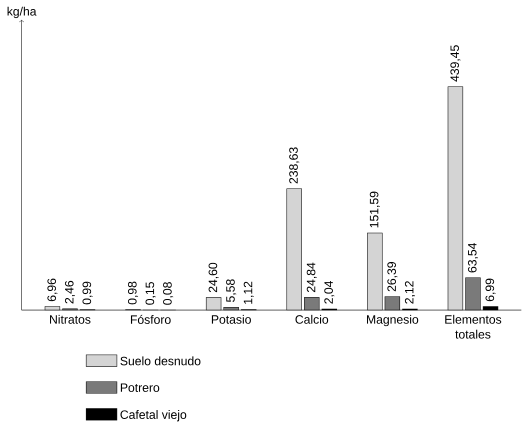 The width and height of the screenshot is (527, 432). What do you see at coordinates (392, 277) in the screenshot?
I see `data-label: 26,39` at bounding box center [392, 277].